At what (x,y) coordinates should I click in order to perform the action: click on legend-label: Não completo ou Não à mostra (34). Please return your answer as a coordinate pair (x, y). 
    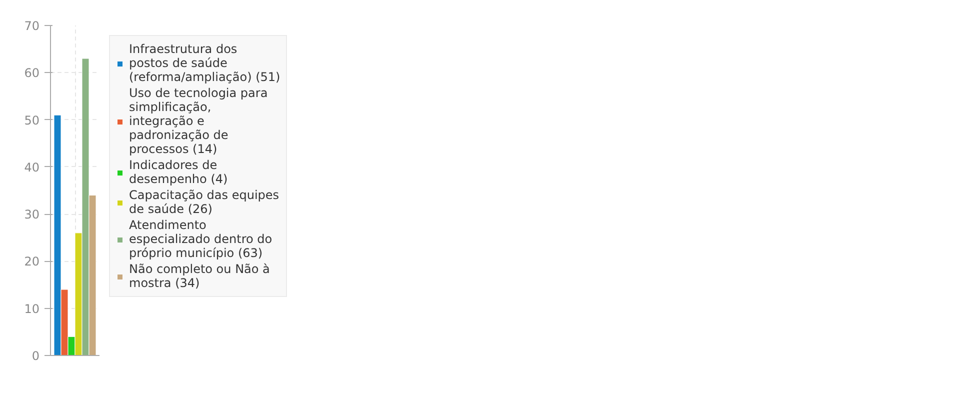
    Looking at the image, I should click on (199, 276).